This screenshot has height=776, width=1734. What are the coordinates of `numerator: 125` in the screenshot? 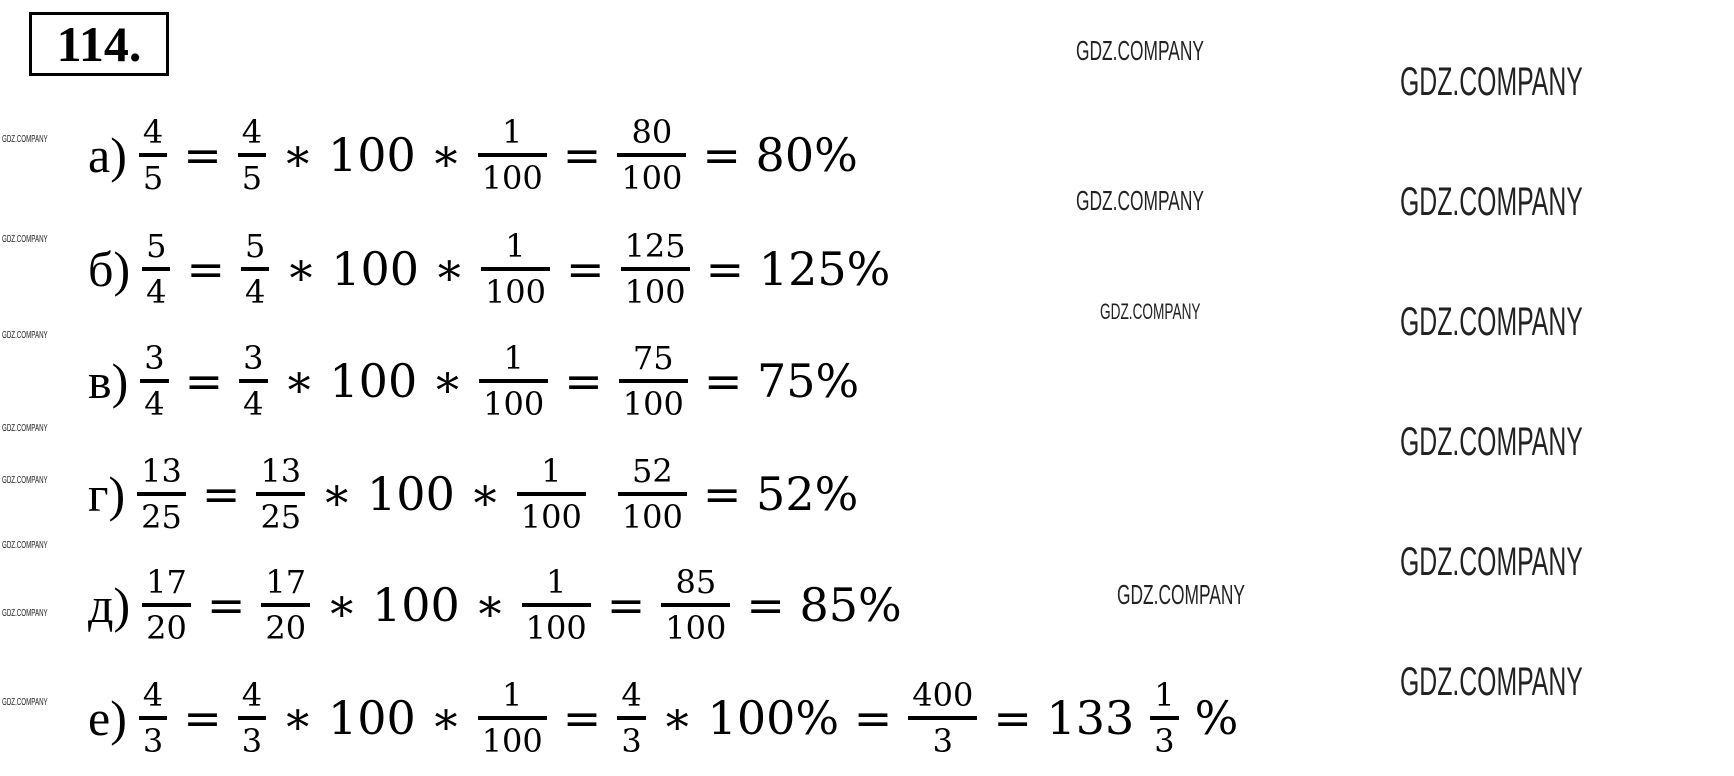 It's located at (655, 246).